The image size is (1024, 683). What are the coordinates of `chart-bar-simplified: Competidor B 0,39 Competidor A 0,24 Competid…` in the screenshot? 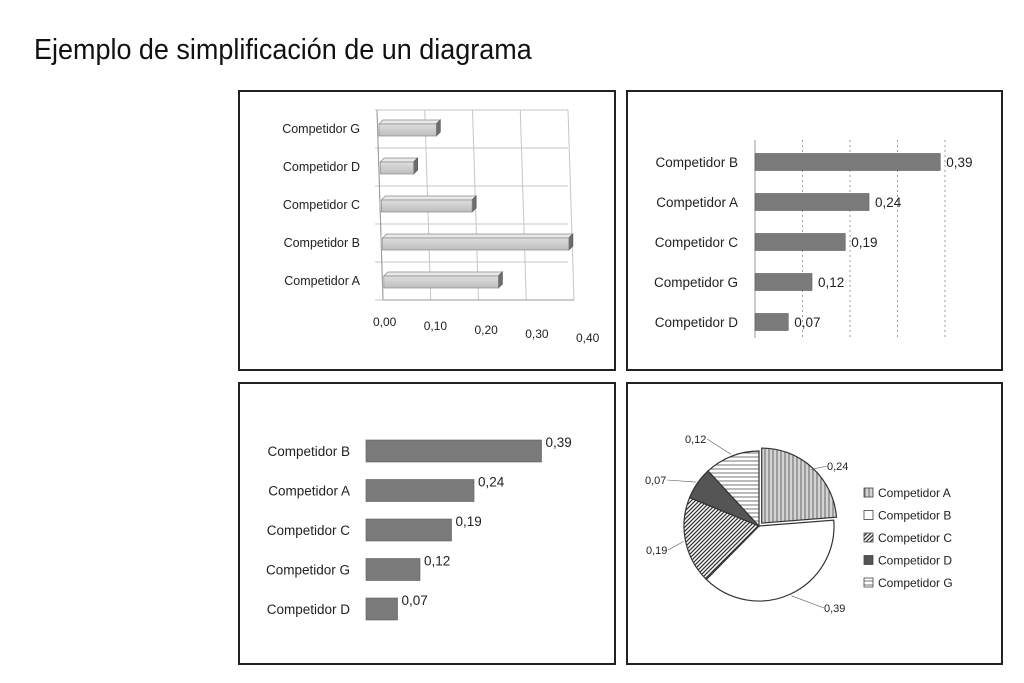 It's located at (419, 528).